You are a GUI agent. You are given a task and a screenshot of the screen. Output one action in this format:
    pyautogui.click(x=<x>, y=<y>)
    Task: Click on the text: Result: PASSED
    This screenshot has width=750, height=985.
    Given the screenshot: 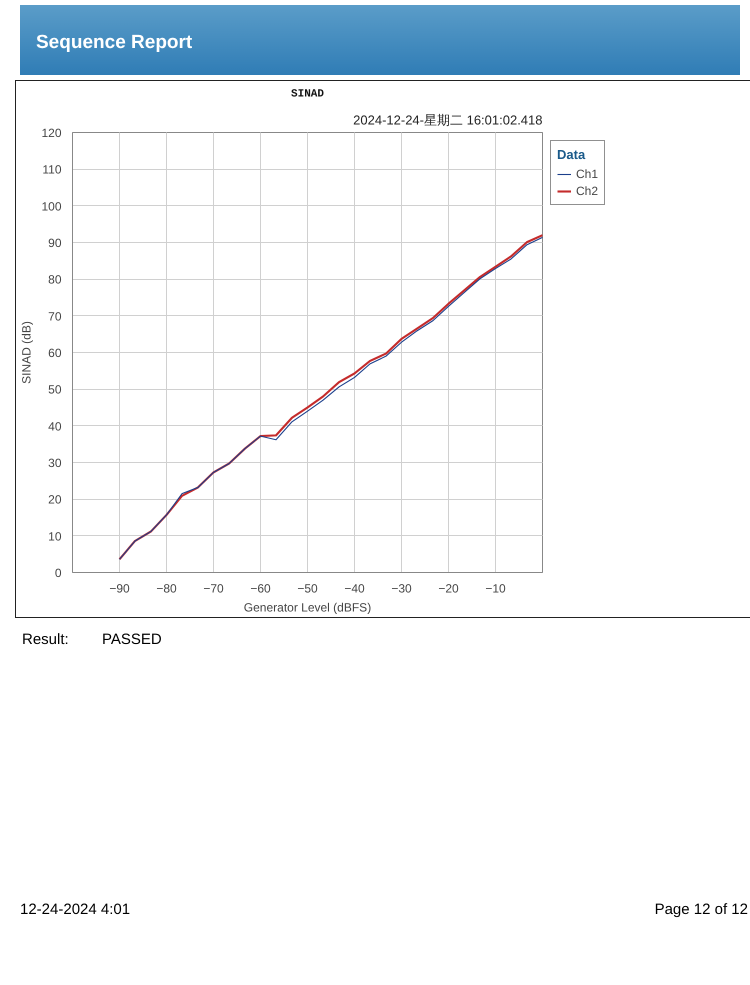 What is the action you would take?
    pyautogui.click(x=92, y=639)
    